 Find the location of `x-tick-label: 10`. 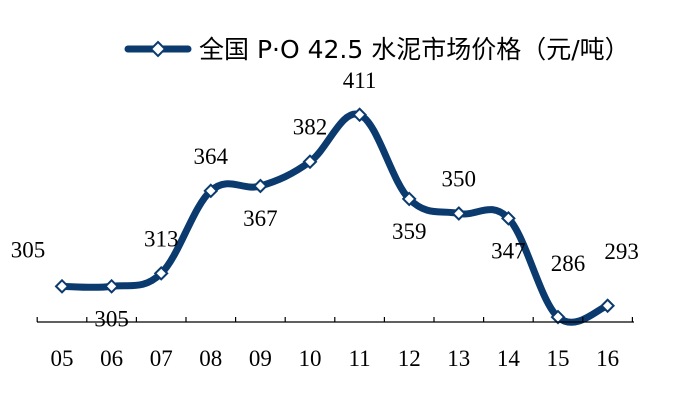

x-tick-label: 10 is located at coordinates (310, 358).